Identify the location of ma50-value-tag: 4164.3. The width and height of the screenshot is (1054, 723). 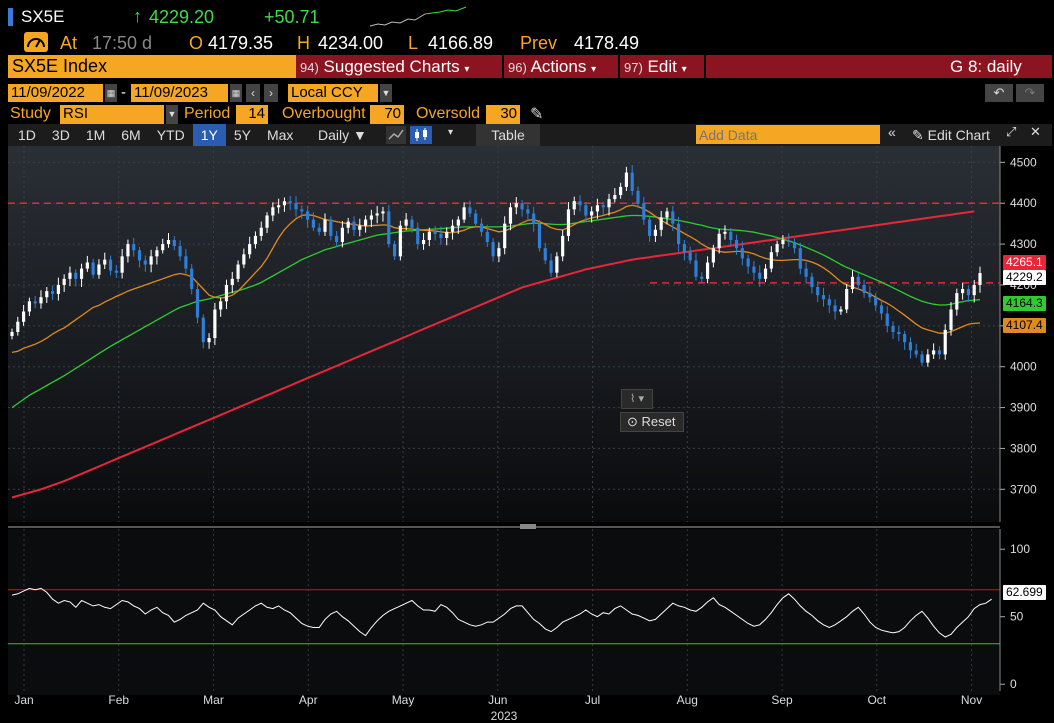
(1024, 303).